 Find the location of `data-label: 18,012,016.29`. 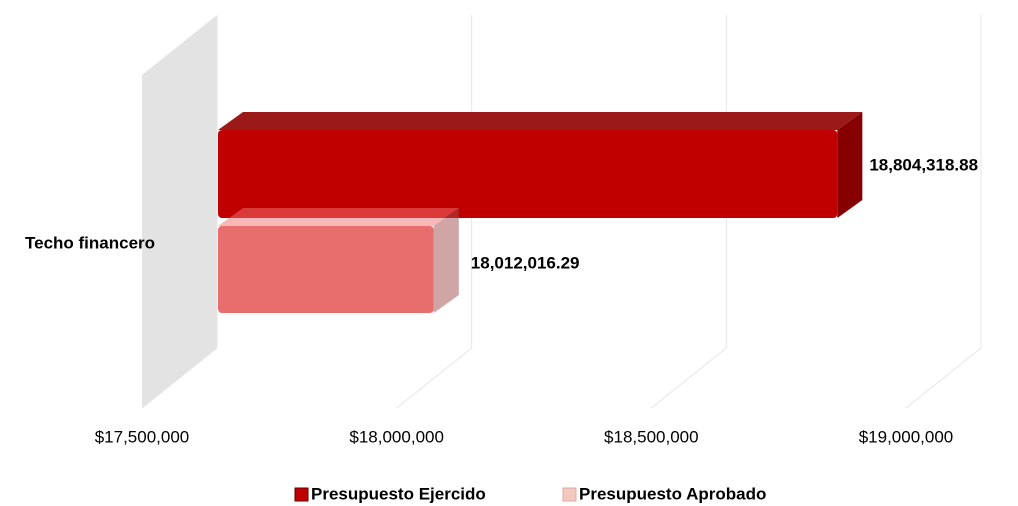

data-label: 18,012,016.29 is located at coordinates (525, 262).